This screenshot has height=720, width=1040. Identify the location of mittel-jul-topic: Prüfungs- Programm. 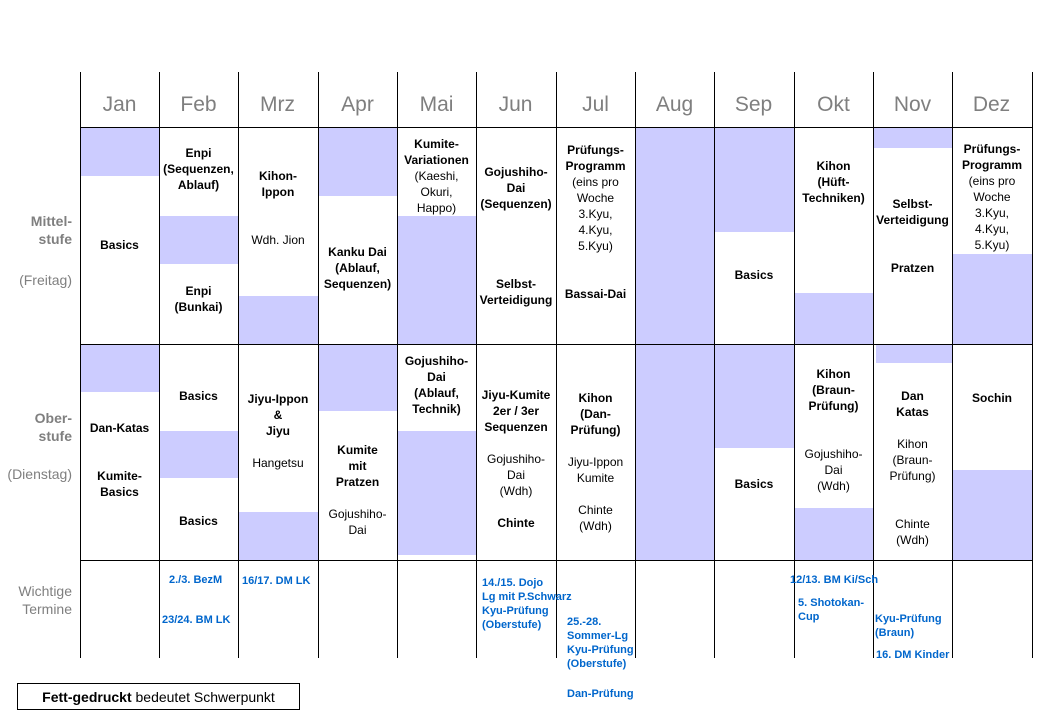
(595, 158).